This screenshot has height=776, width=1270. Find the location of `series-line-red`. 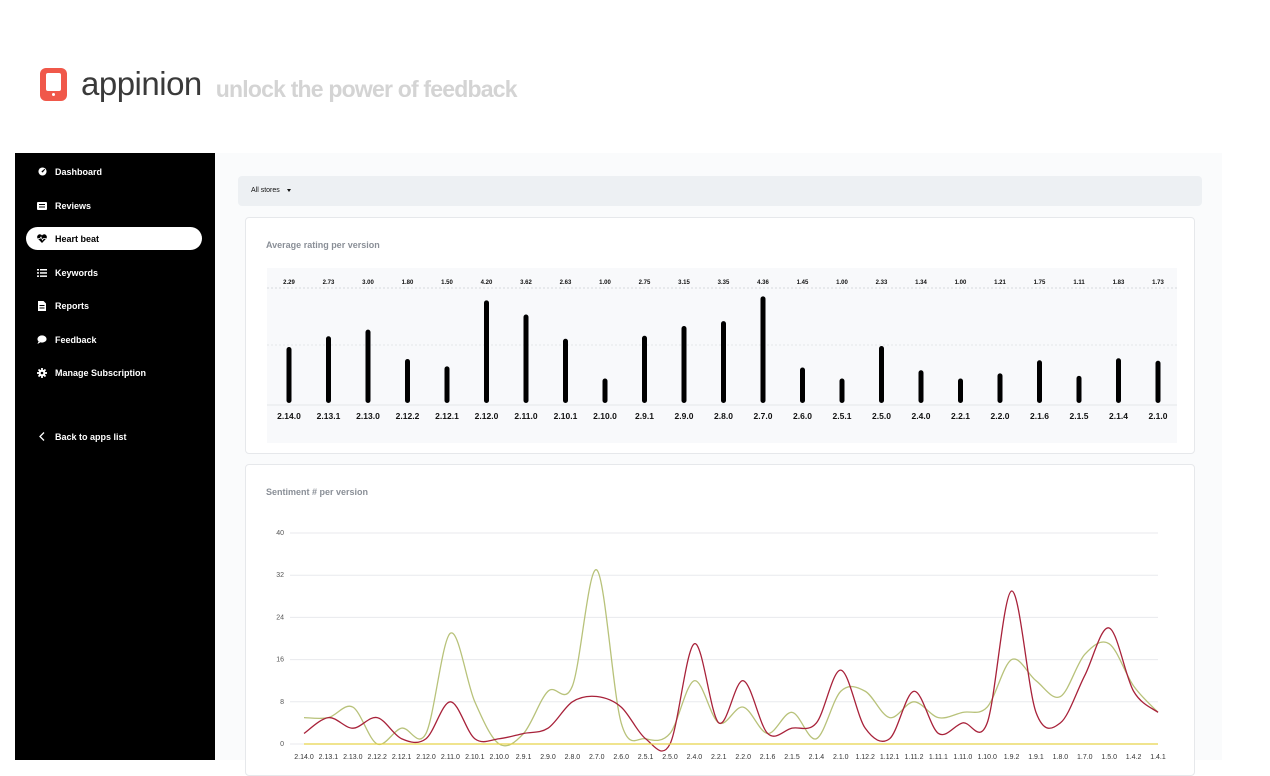

series-line-red is located at coordinates (731, 671).